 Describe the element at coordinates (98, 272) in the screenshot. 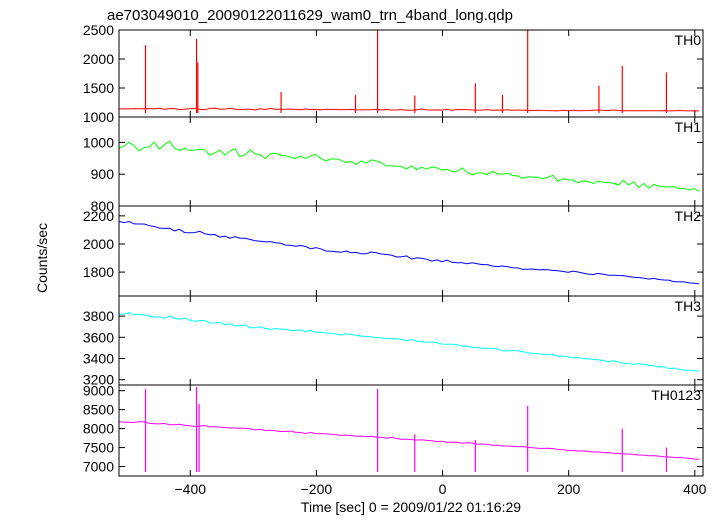

I see `y-tick-label-th2: 1800` at that location.